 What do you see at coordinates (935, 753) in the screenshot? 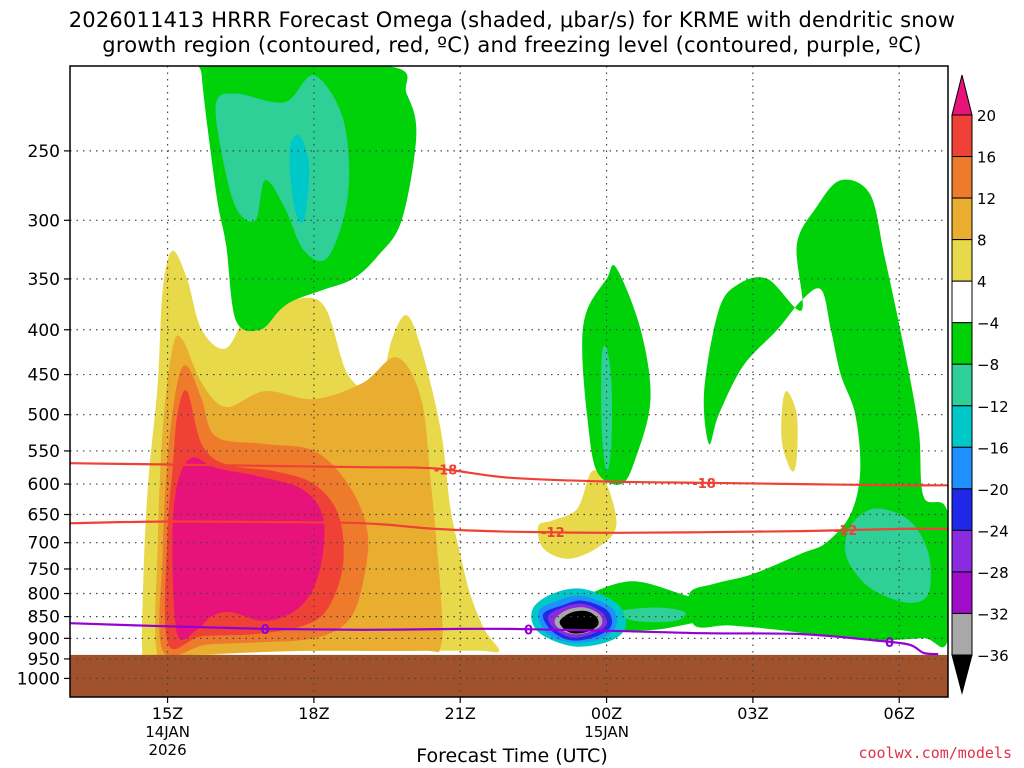
I see `watermark-link: coolwx.com/models` at bounding box center [935, 753].